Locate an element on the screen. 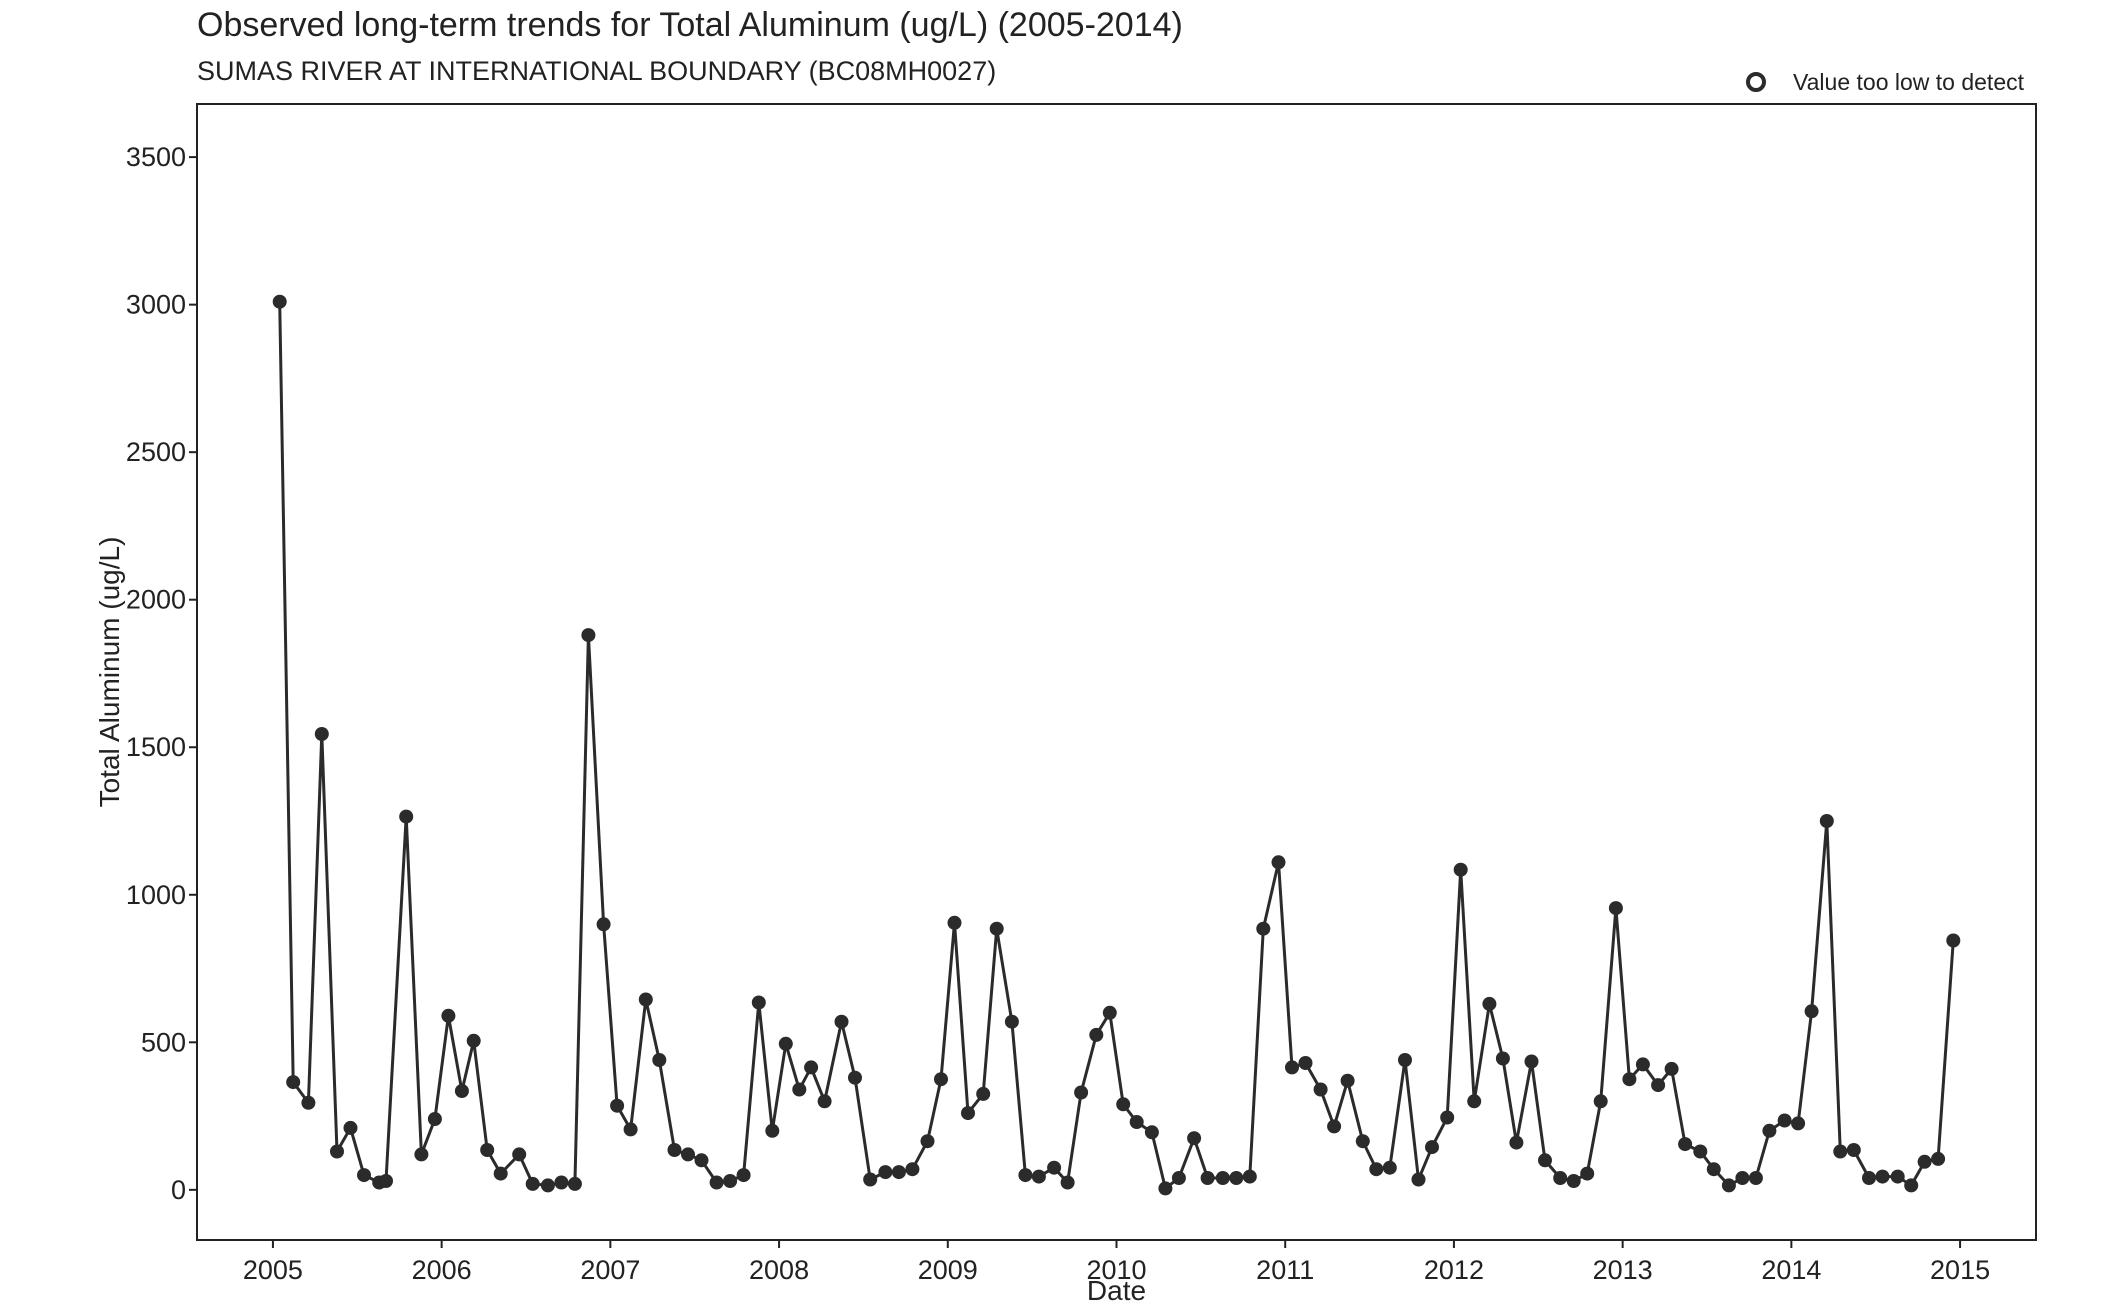 Image resolution: width=2112 pixels, height=1309 pixels. y-tick-label: 1500 is located at coordinates (156, 747).